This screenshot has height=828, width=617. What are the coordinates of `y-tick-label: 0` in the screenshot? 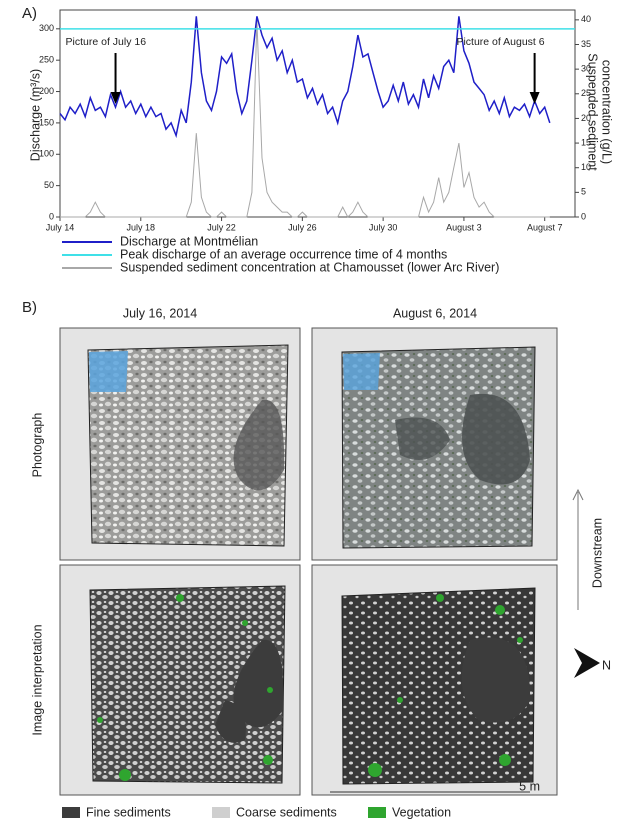 It's located at (51, 216).